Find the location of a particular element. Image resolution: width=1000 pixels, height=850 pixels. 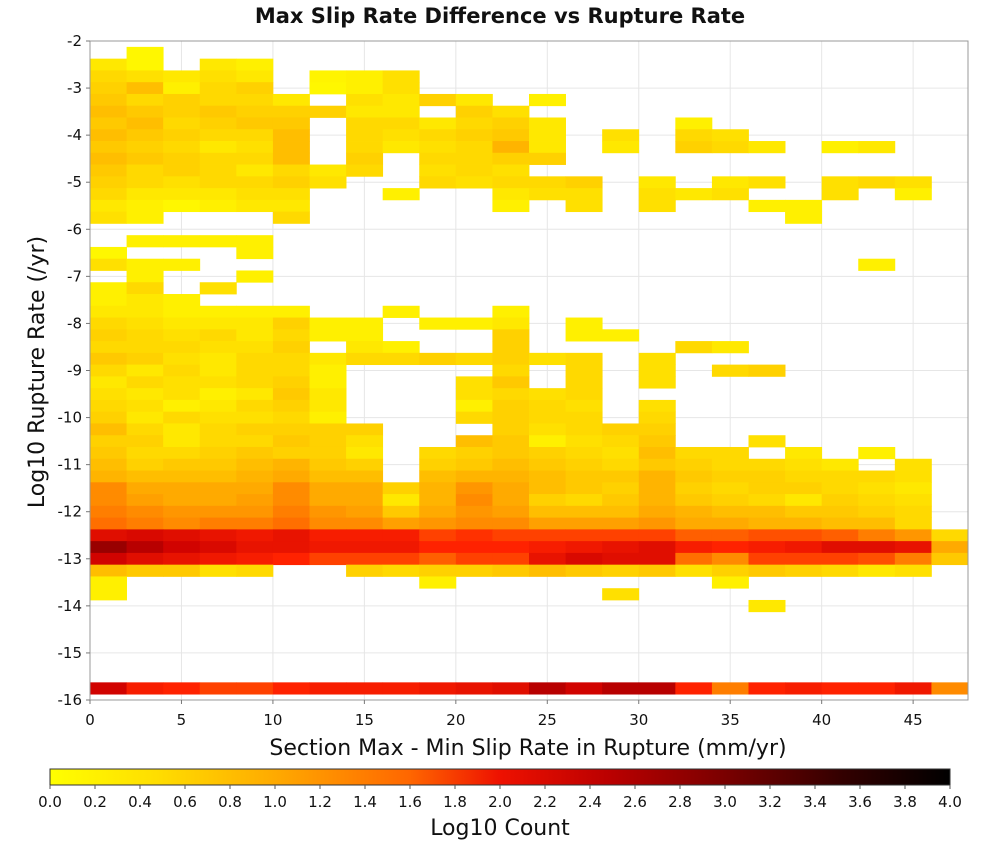

y-tick-label: -14 is located at coordinates (70, 606).